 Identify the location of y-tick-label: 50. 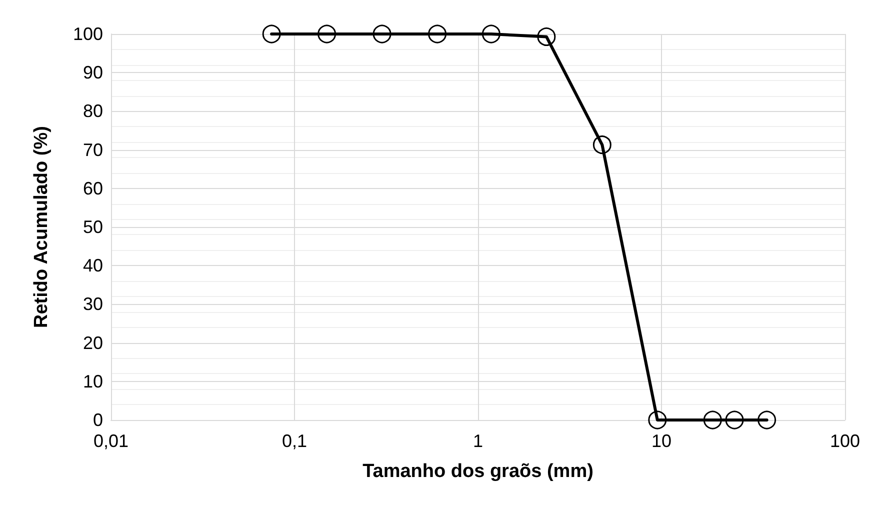
(92, 227).